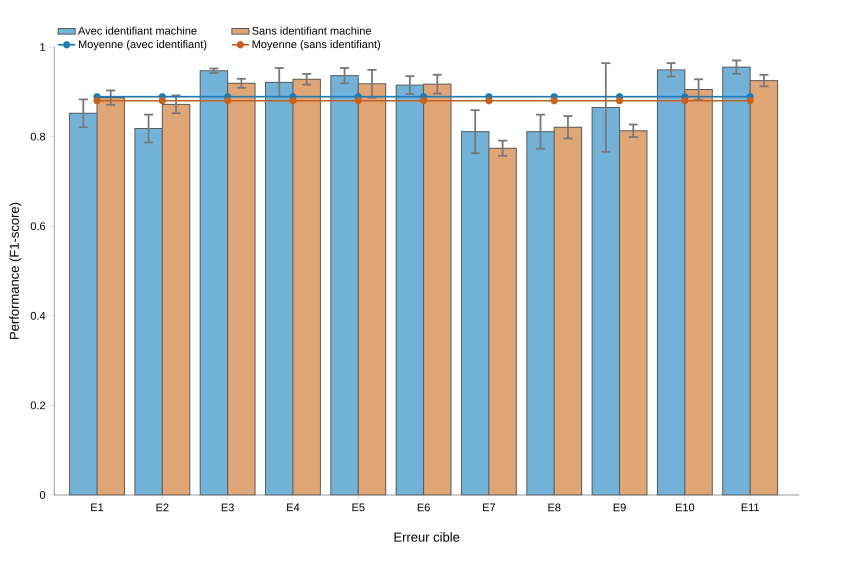  Describe the element at coordinates (751, 508) in the screenshot. I see `x-tick-label: E11` at that location.